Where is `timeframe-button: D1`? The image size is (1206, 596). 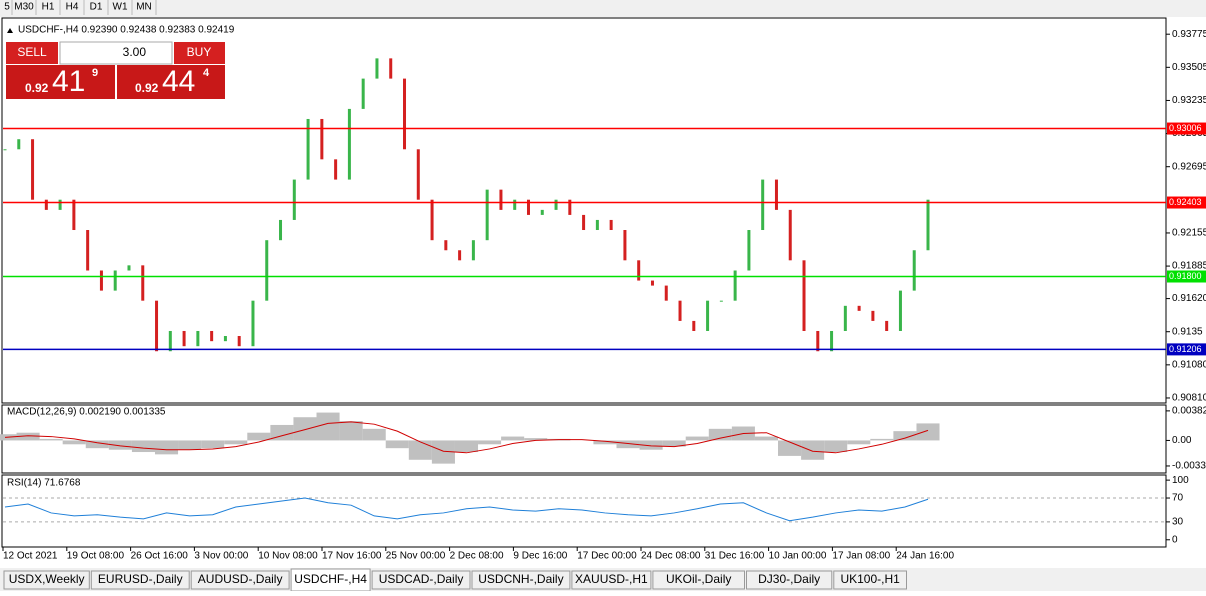
timeframe-button: D1 is located at coordinates (96, 7).